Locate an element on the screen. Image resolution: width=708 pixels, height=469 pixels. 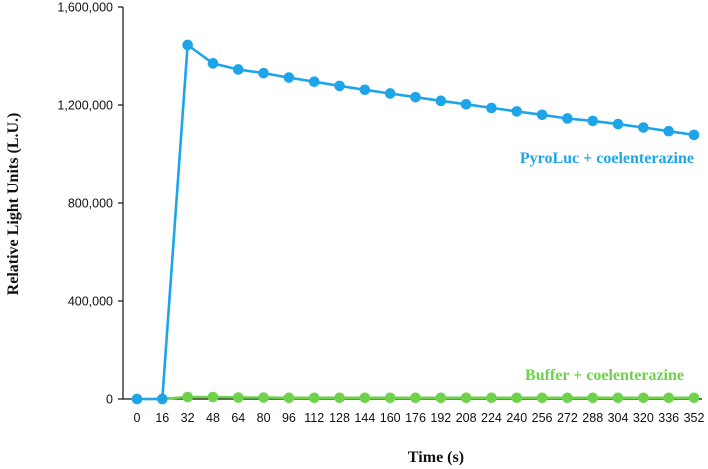
x-tick-label: 288 is located at coordinates (592, 418).